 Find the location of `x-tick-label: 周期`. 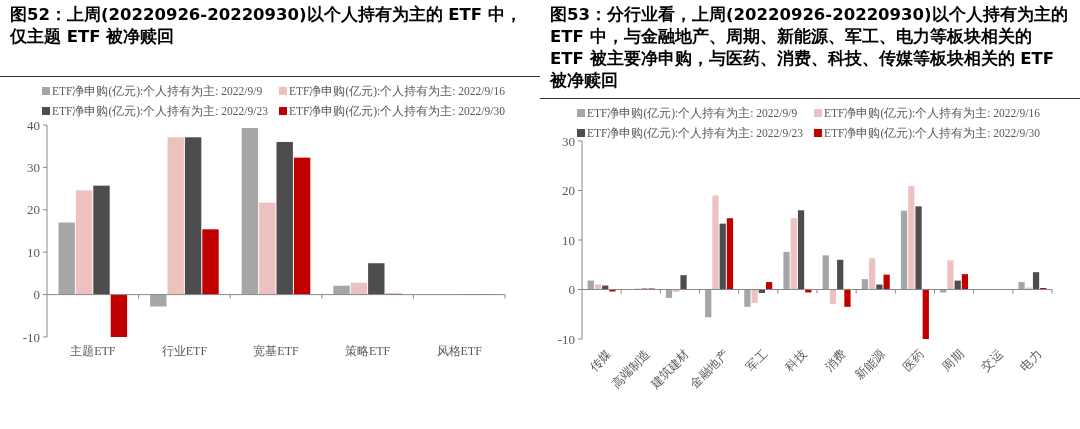

x-tick-label: 周期 is located at coordinates (953, 361).